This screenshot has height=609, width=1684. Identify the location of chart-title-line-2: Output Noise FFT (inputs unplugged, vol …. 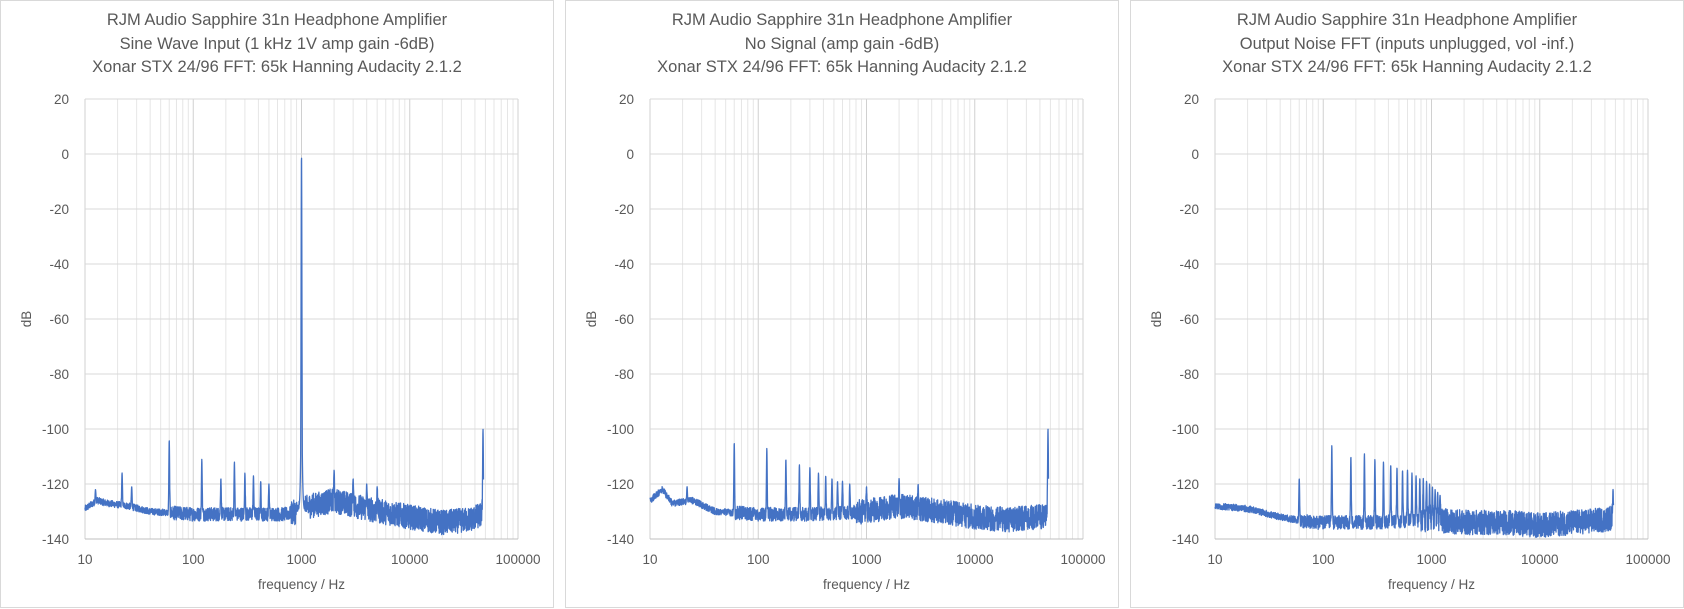
(1407, 43).